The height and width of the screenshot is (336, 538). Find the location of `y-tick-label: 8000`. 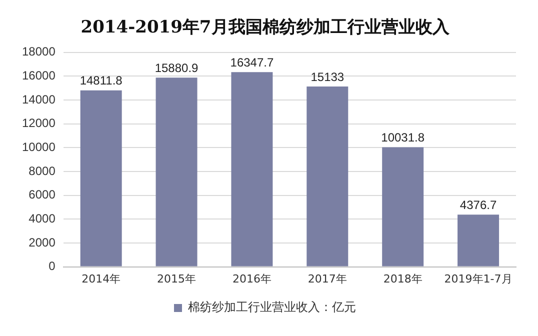

y-tick-label: 8000 is located at coordinates (42, 171).